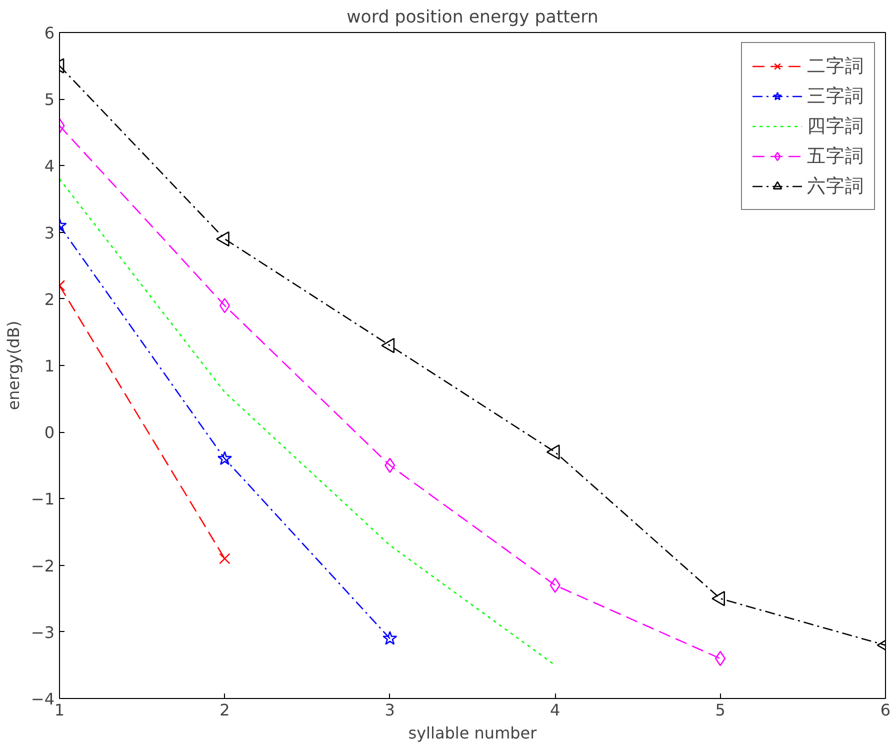 The height and width of the screenshot is (751, 896). Describe the element at coordinates (389, 710) in the screenshot. I see `x-tick-label: 3` at that location.